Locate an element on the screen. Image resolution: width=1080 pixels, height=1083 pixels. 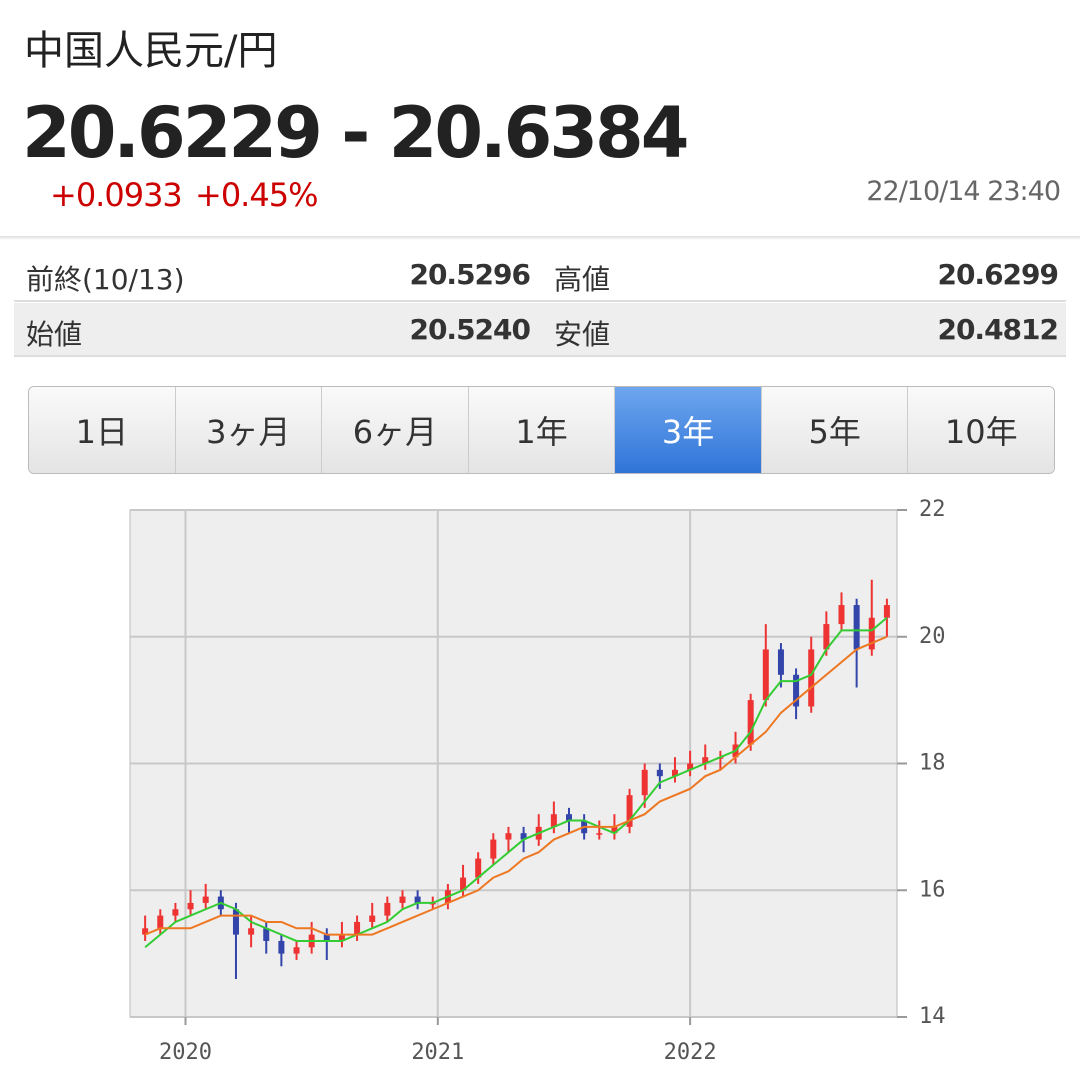
x-tick-label: 2022 is located at coordinates (690, 1052).